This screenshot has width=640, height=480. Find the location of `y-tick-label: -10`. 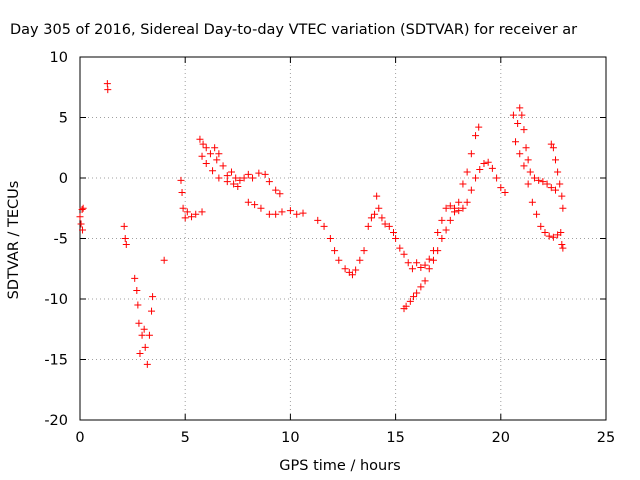

y-tick-label: -10 is located at coordinates (56, 300).